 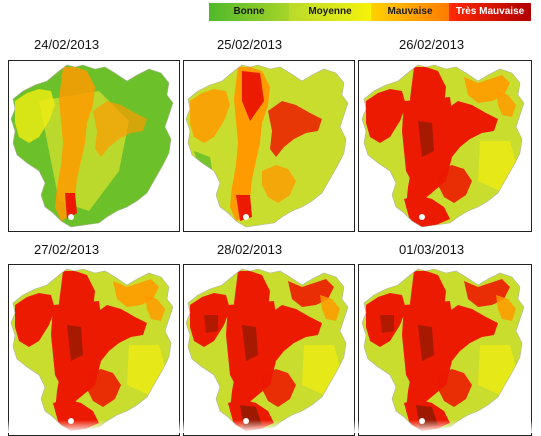 I want to click on date-label-2: 25/02/2013, so click(x=250, y=44).